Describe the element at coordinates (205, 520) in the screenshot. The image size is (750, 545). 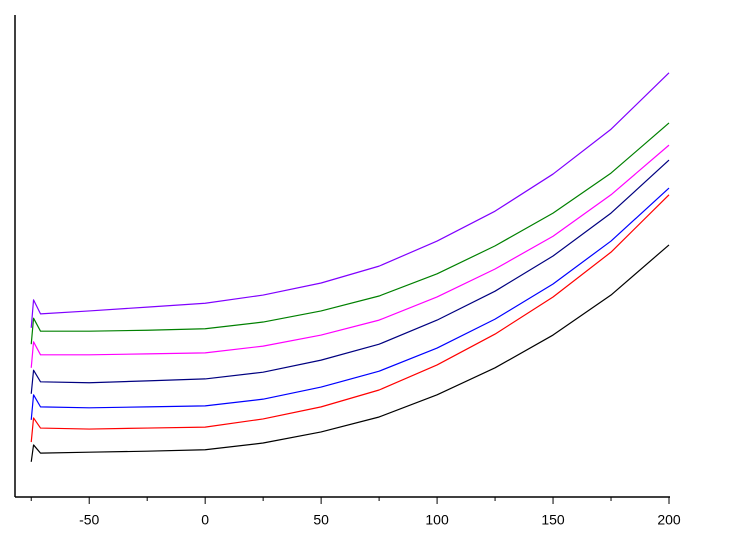
I see `x-tick-label: 0` at that location.